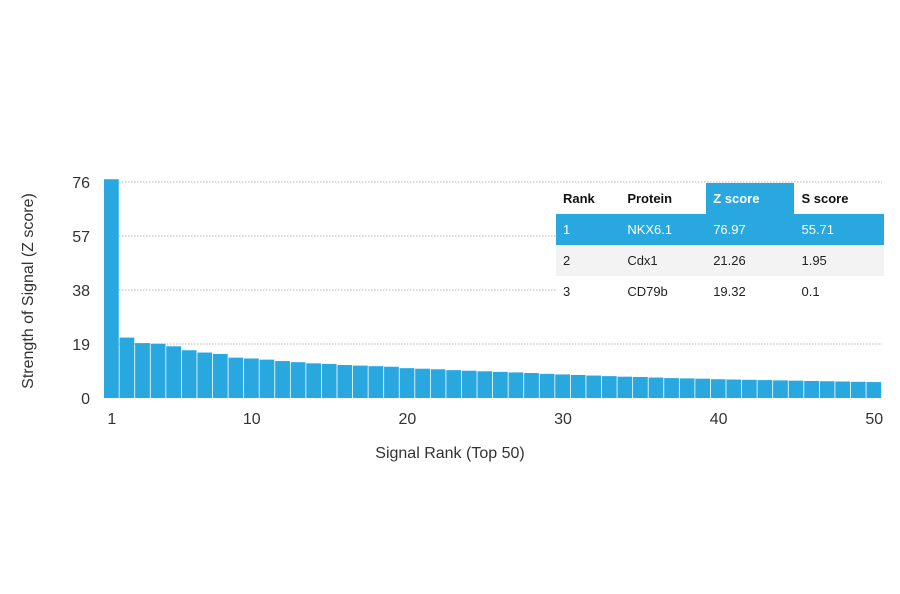 The height and width of the screenshot is (594, 900). Describe the element at coordinates (650, 198) in the screenshot. I see `header-protein: Protein` at that location.